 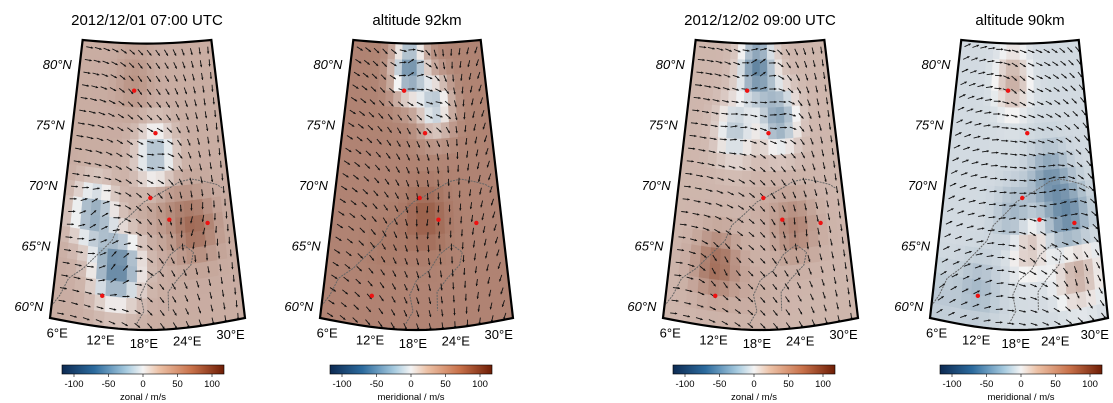 What do you see at coordinates (456, 341) in the screenshot?
I see `lon-tick-label: 24°E` at bounding box center [456, 341].